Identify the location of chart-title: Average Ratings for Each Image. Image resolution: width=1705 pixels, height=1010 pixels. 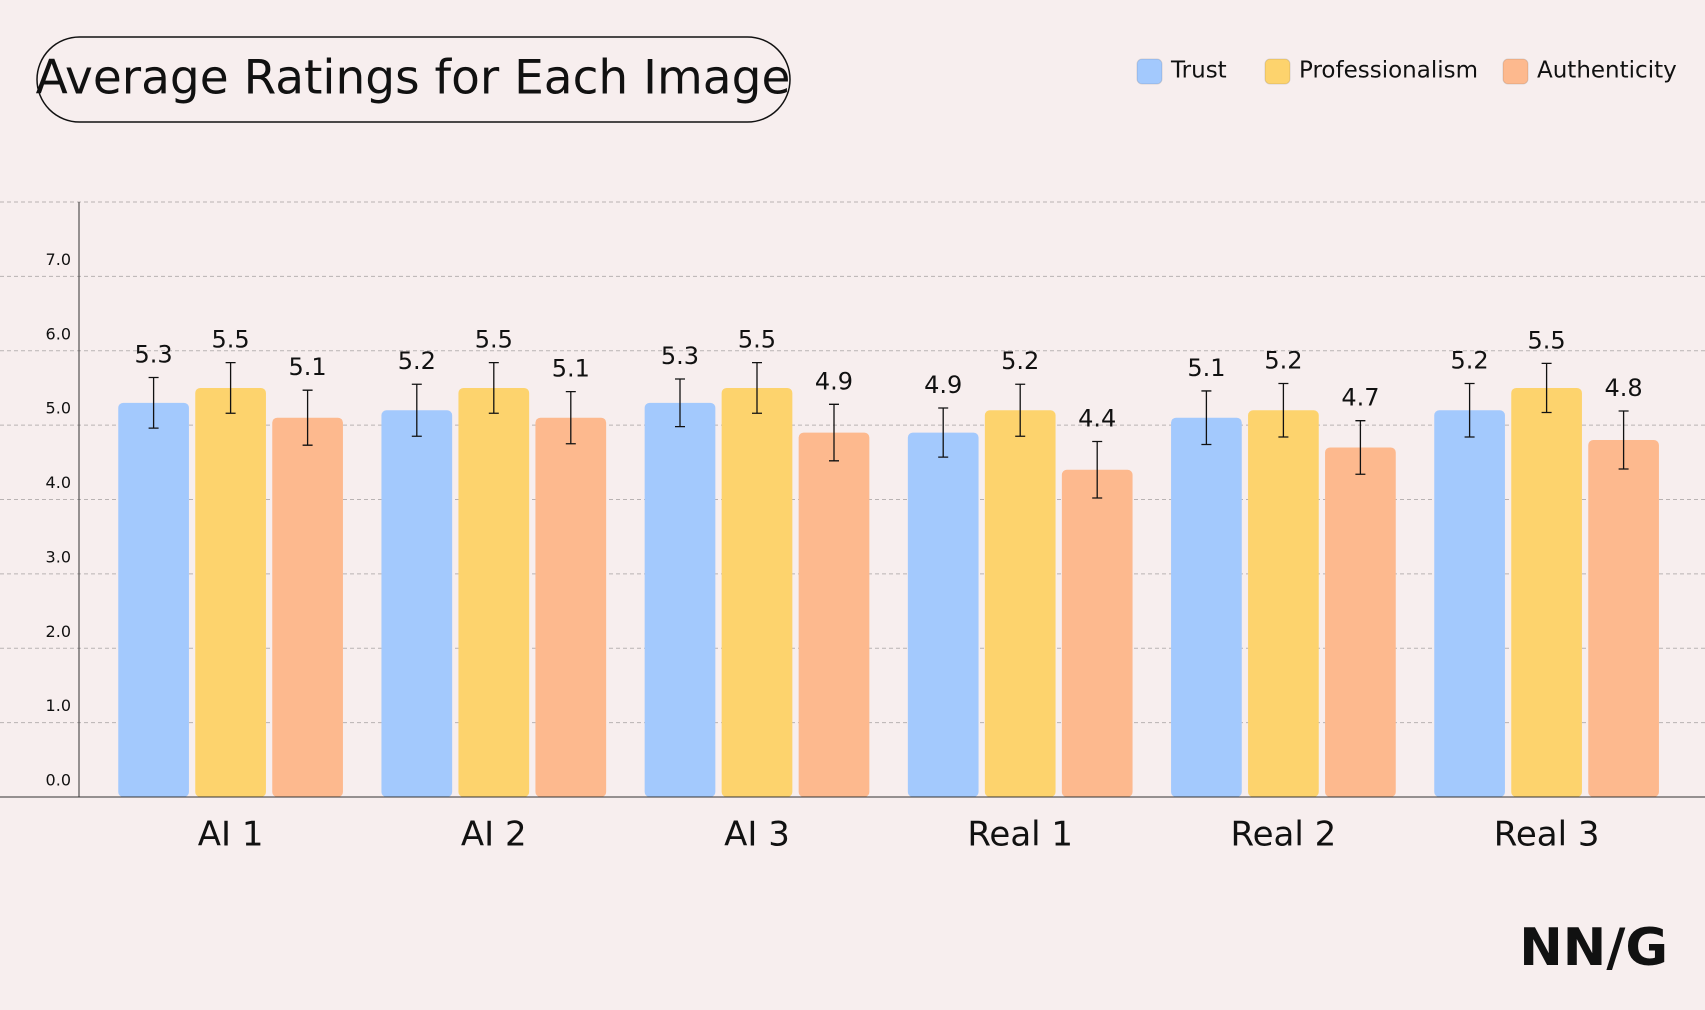
(413, 78).